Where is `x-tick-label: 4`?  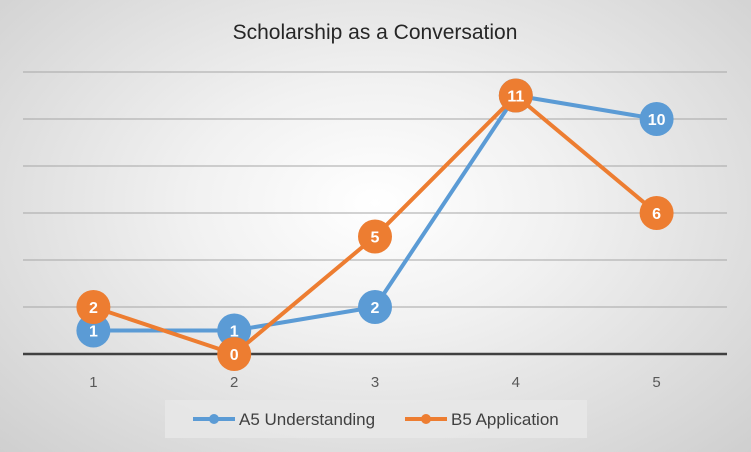 x-tick-label: 4 is located at coordinates (516, 382).